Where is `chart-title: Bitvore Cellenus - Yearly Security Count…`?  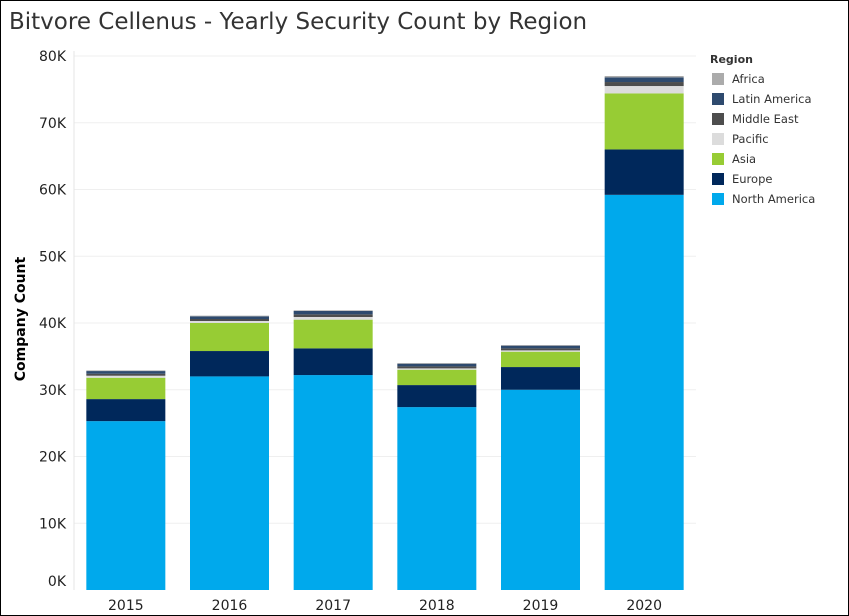
chart-title: Bitvore Cellenus - Yearly Security Count… is located at coordinates (298, 22).